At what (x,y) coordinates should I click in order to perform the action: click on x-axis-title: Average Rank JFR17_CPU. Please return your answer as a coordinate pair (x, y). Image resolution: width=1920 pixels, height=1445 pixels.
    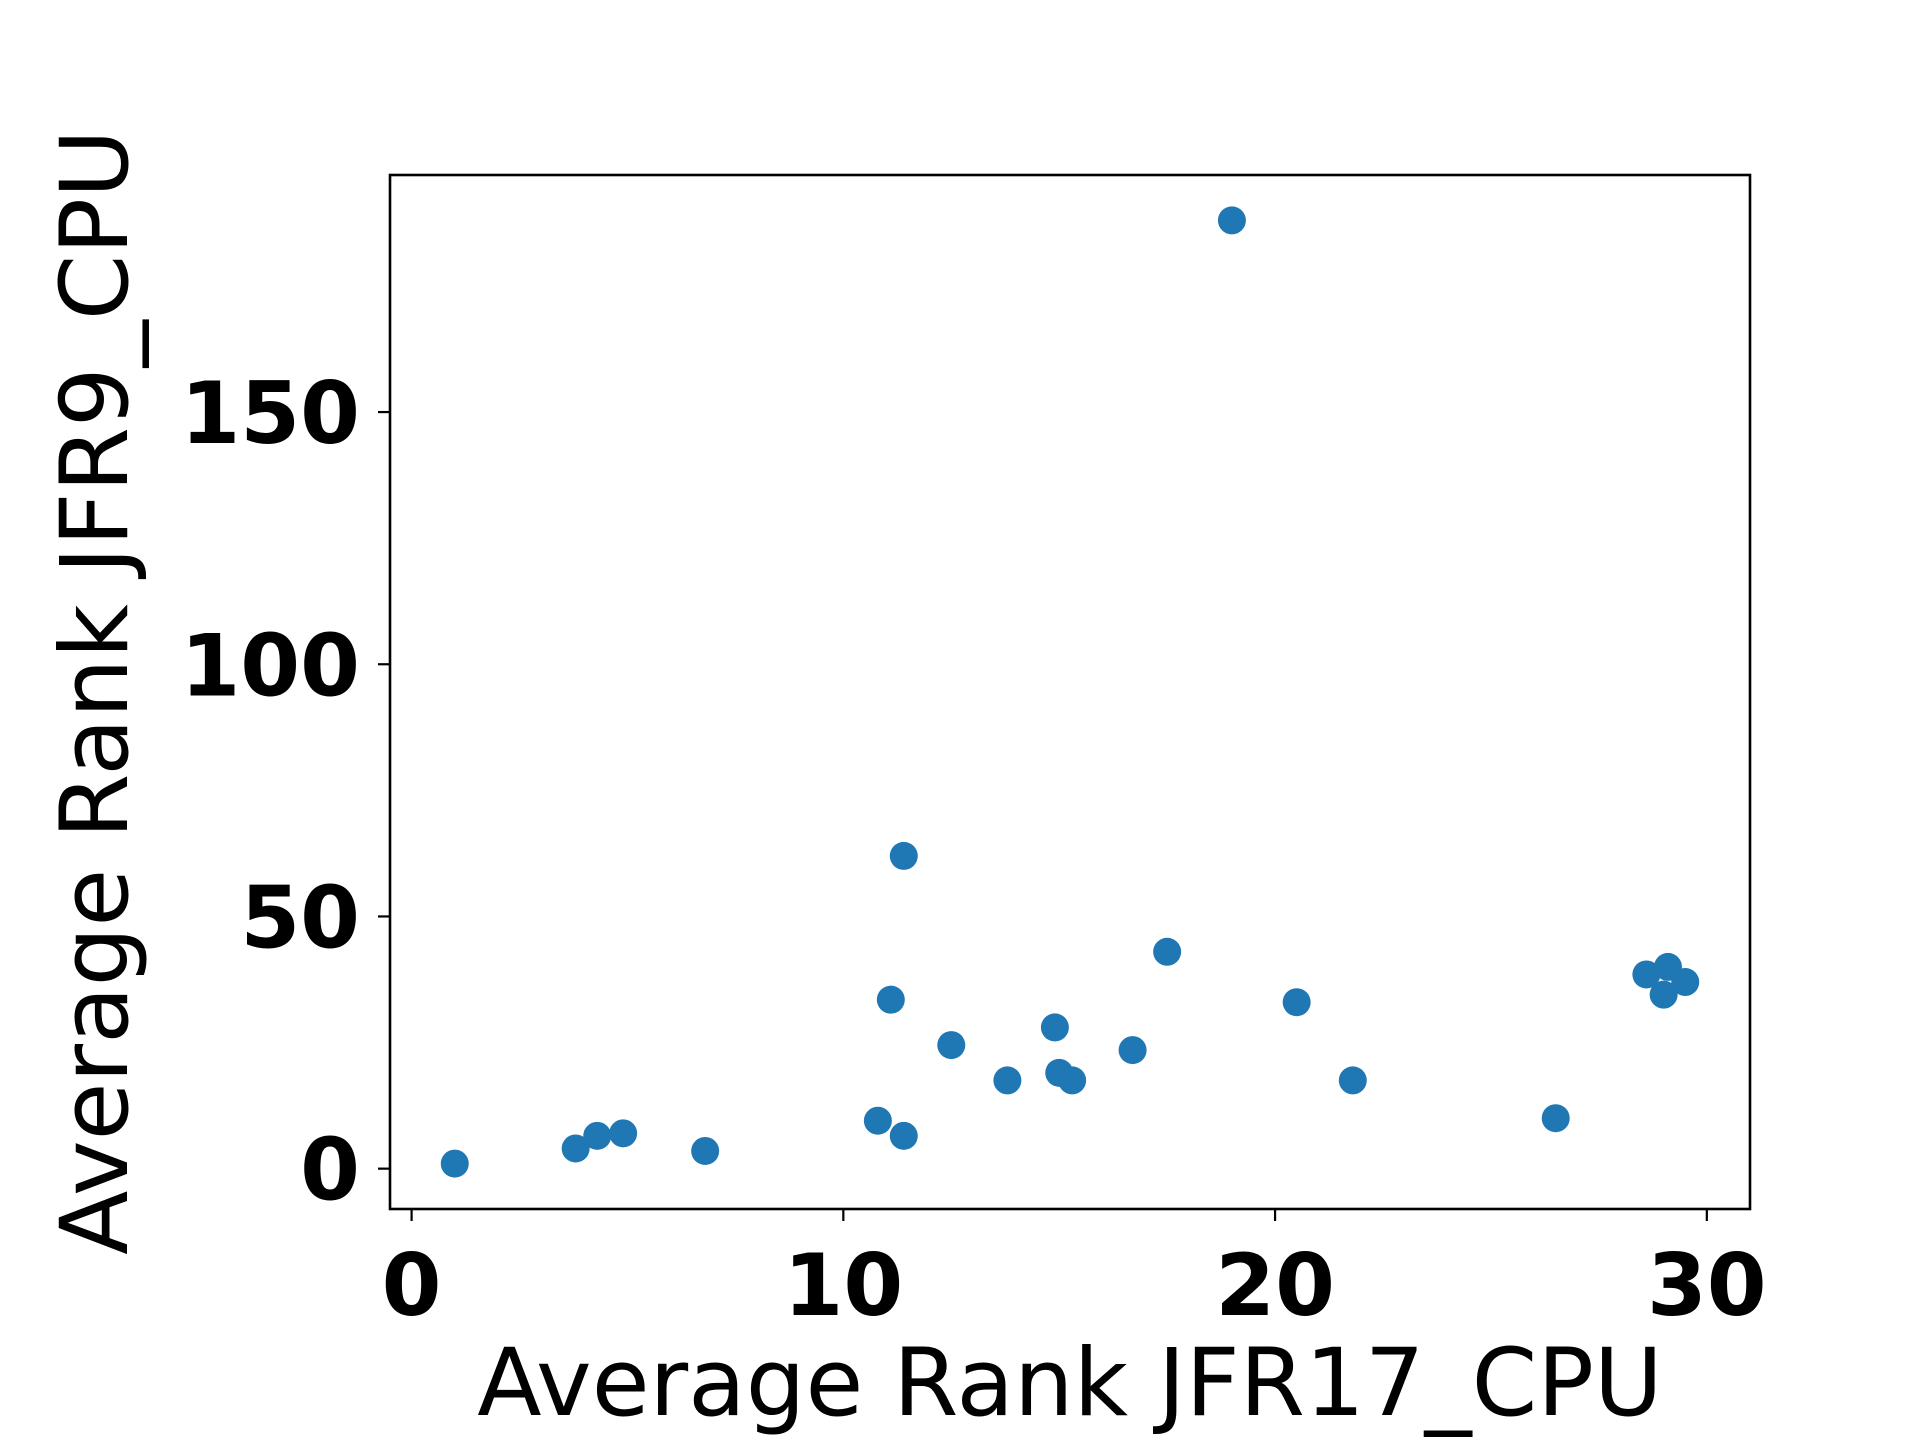
    Looking at the image, I should click on (1069, 1383).